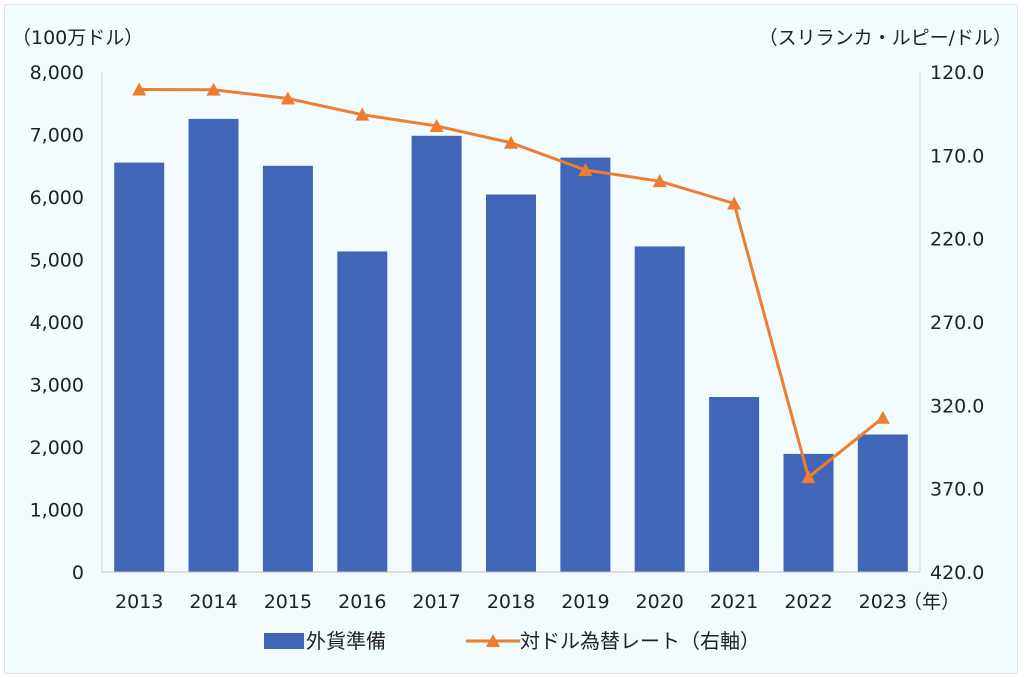  I want to click on rate-marker-2018, so click(511, 142).